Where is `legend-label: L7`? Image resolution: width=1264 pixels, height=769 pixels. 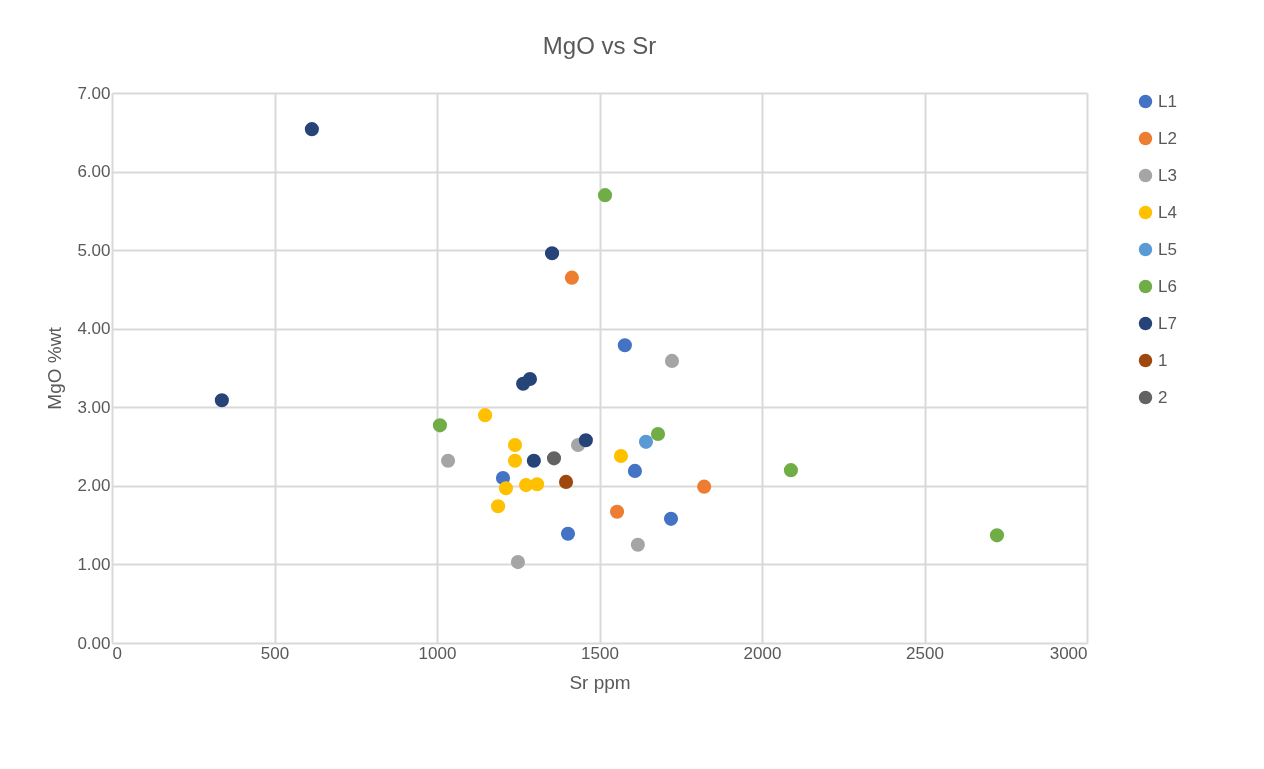
legend-label: L7 is located at coordinates (1167, 323).